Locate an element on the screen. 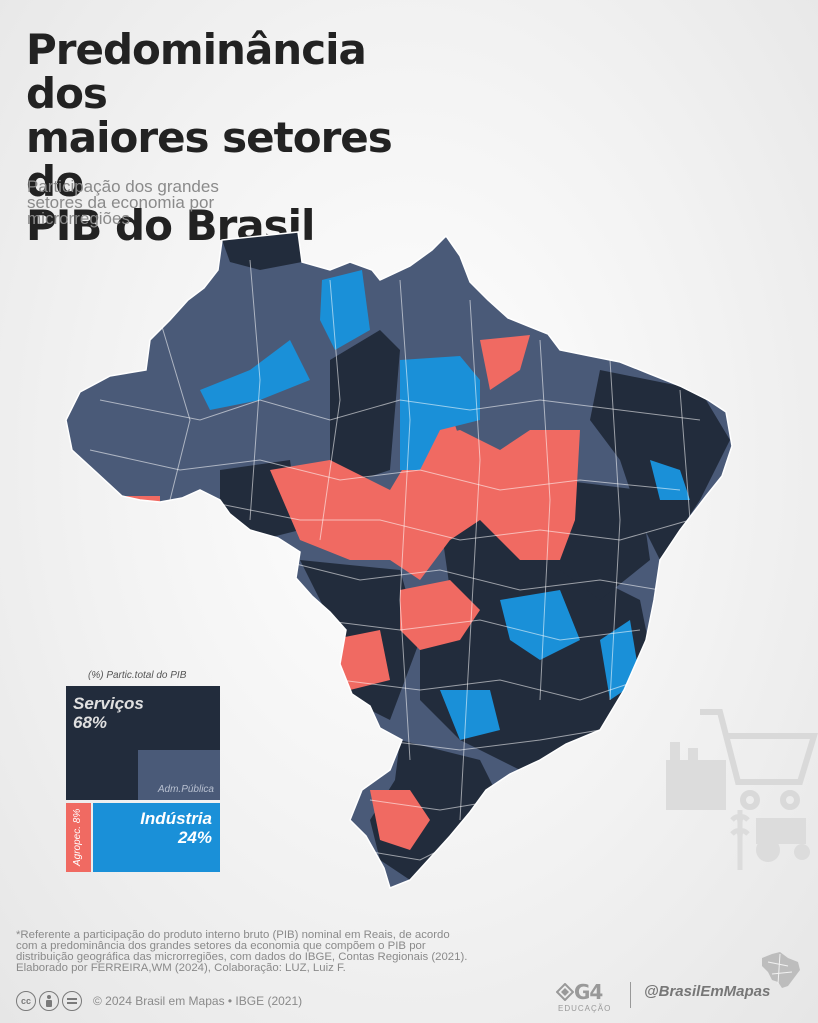  legend-servicos-label: Serviços 68% is located at coordinates (108, 713).